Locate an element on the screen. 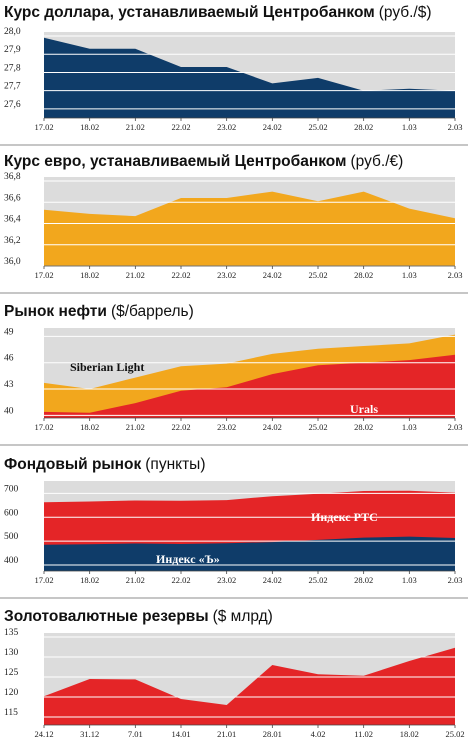 This screenshot has height=737, width=468. stock-x-tick-label: 2.03 is located at coordinates (455, 580).